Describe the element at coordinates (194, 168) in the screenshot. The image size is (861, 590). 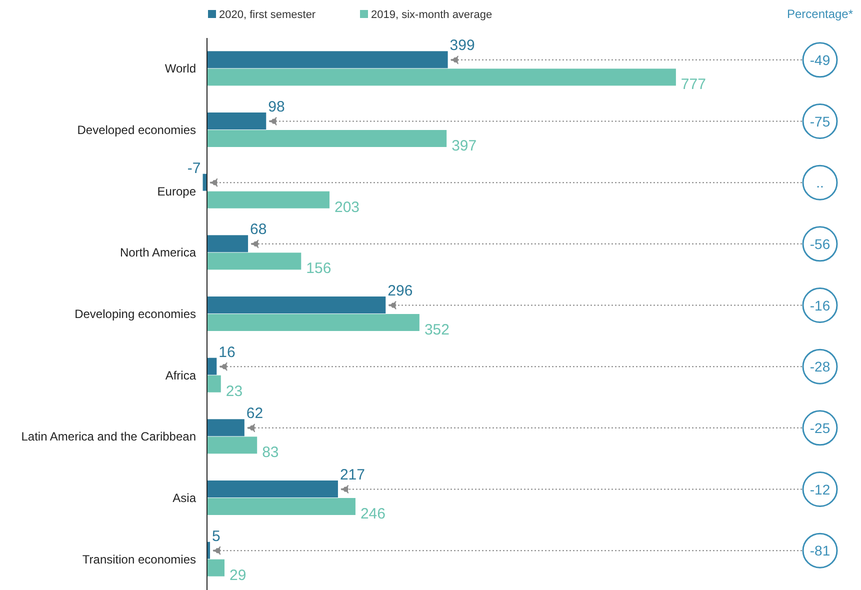
I see `data-label: -7` at that location.